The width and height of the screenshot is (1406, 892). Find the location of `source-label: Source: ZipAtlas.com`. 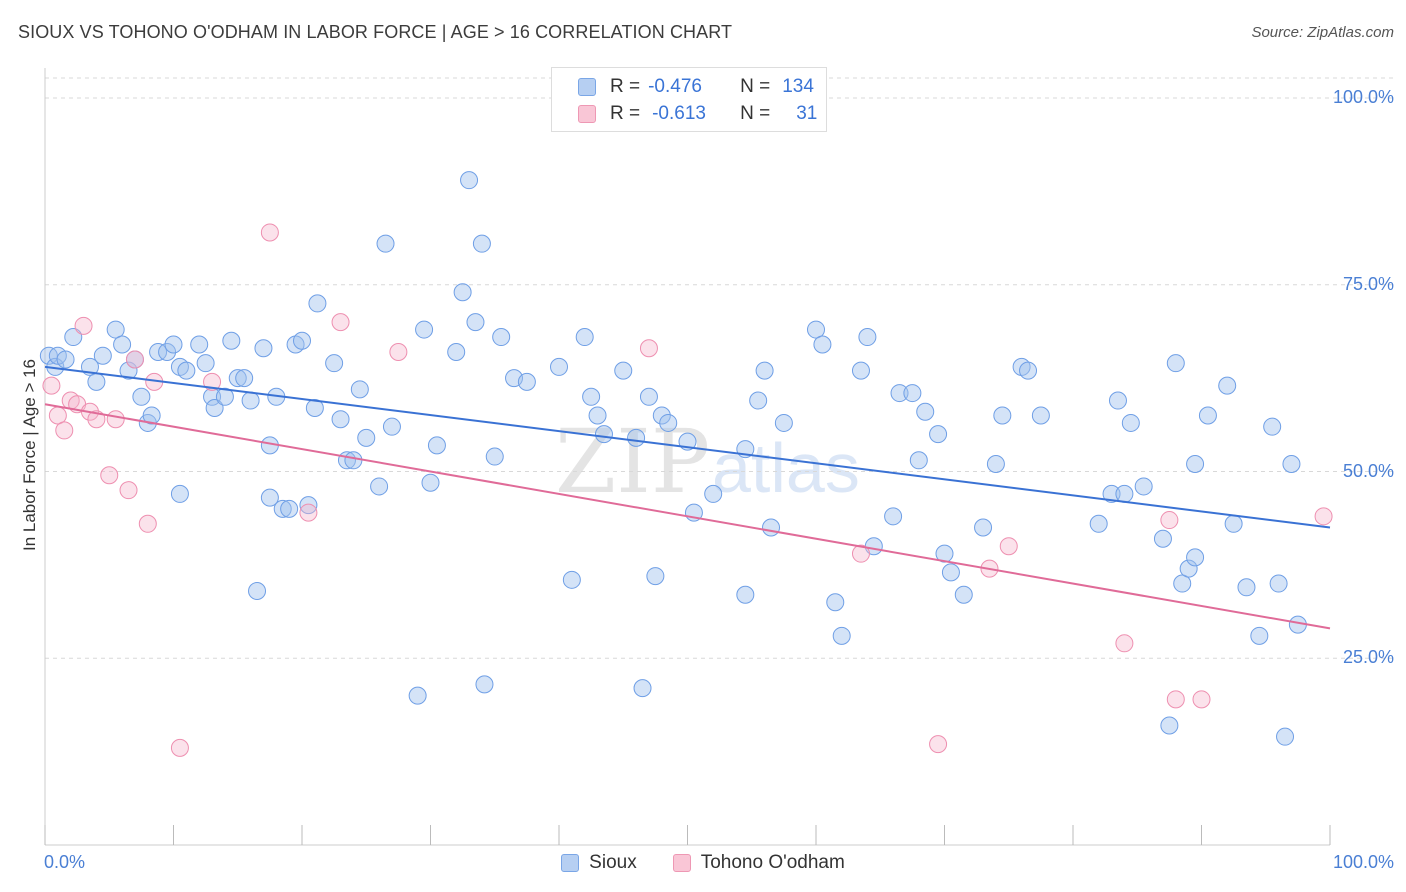

source-label: Source: ZipAtlas.com is located at coordinates (1322, 32).